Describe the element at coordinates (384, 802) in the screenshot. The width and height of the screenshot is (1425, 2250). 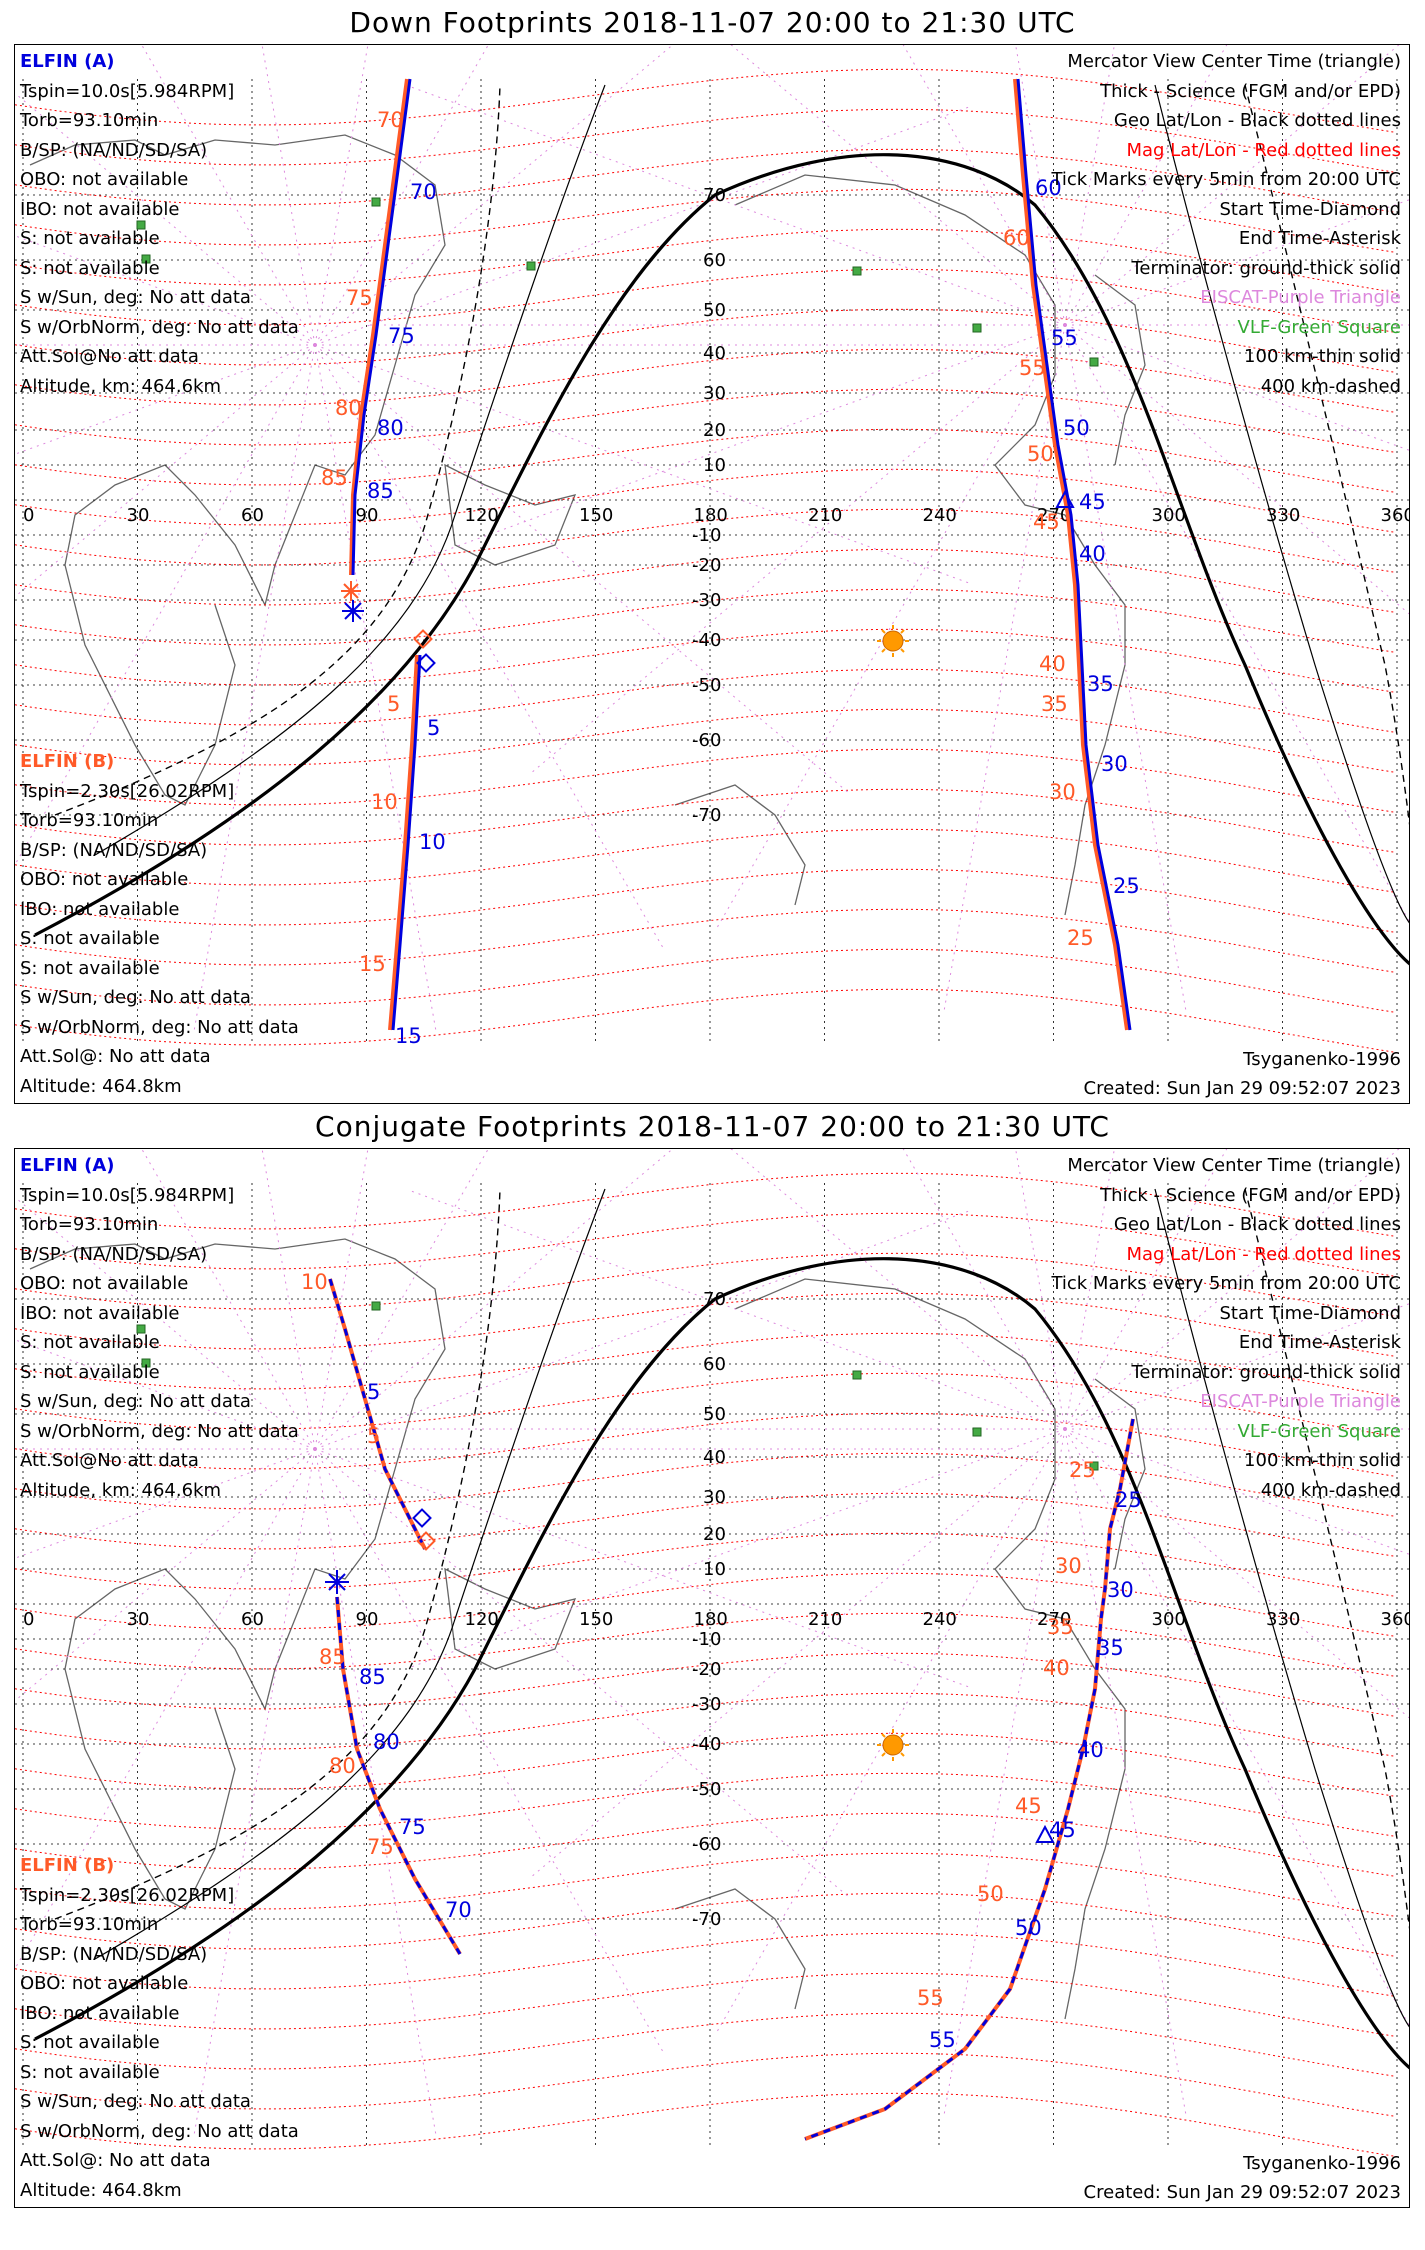
I see `track-label: 10` at that location.